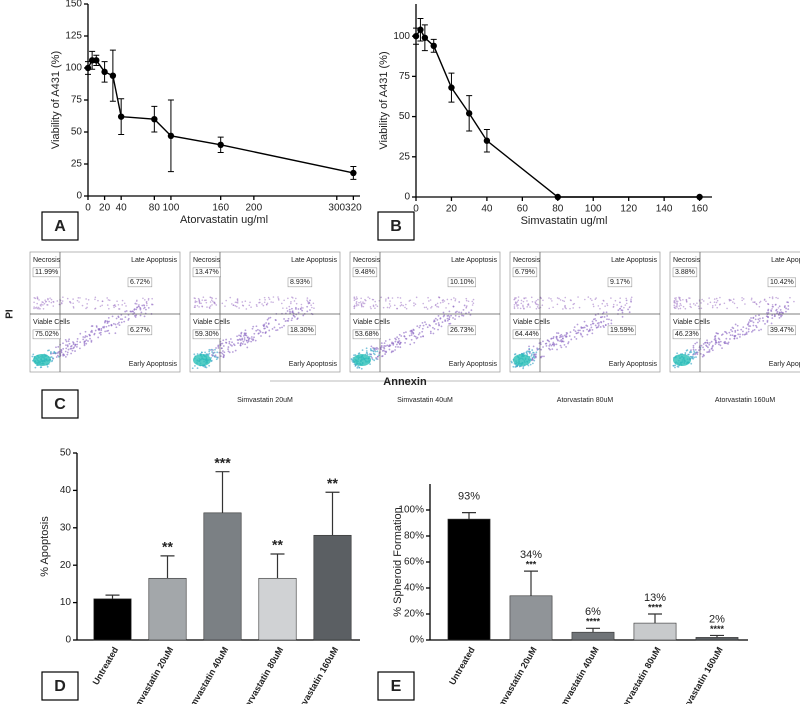 The image size is (800, 704). Describe the element at coordinates (462, 330) in the screenshot. I see `quadrant-percent: 26.73%` at that location.